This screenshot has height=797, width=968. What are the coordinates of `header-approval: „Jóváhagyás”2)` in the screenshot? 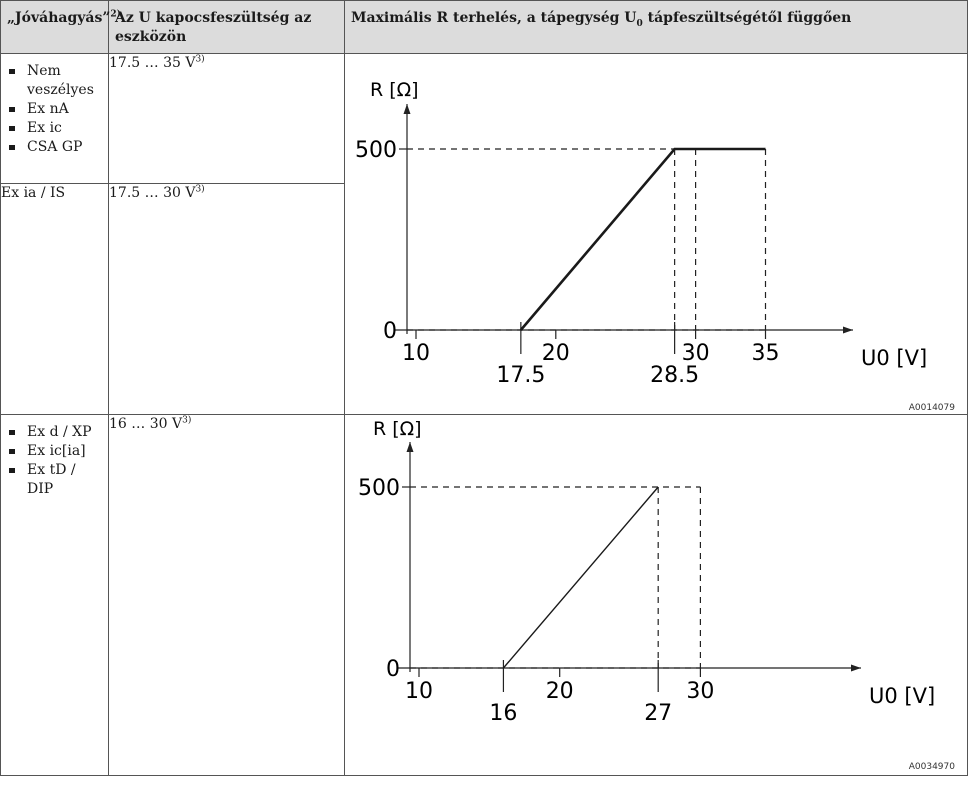 It's located at (60, 27).